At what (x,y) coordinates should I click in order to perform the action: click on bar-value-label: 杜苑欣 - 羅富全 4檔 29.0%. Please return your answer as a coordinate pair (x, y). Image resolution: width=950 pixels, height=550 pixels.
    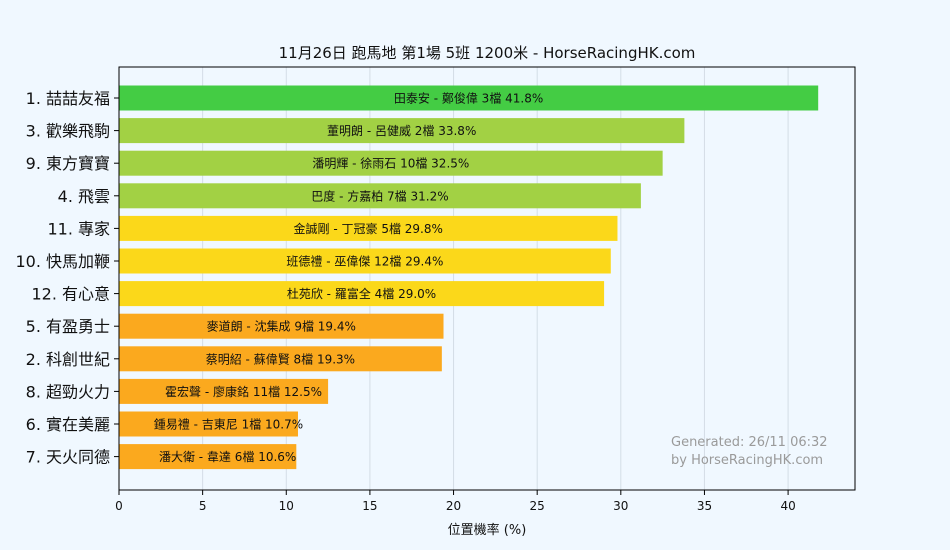
    Looking at the image, I should click on (361, 293).